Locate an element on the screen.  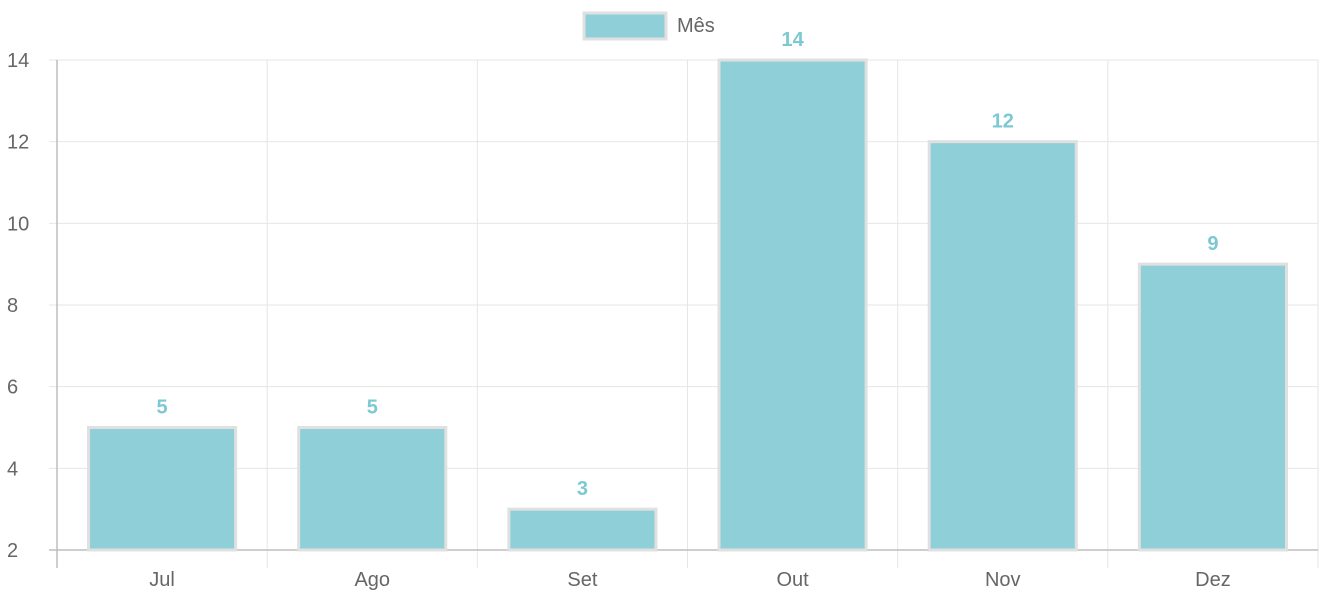
y-tick-label: 10 is located at coordinates (18, 224).